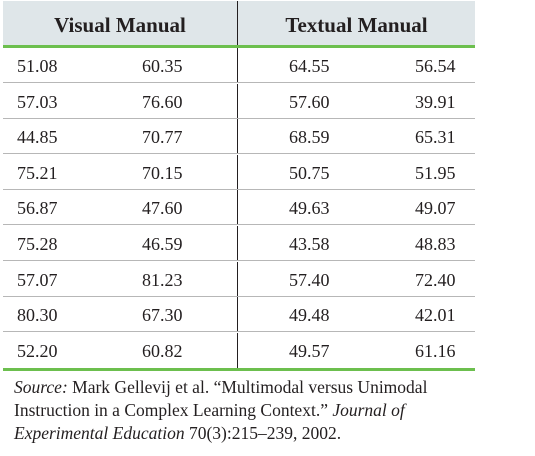 The width and height of the screenshot is (535, 456). What do you see at coordinates (309, 315) in the screenshot?
I see `table-cell: 49.48` at bounding box center [309, 315].